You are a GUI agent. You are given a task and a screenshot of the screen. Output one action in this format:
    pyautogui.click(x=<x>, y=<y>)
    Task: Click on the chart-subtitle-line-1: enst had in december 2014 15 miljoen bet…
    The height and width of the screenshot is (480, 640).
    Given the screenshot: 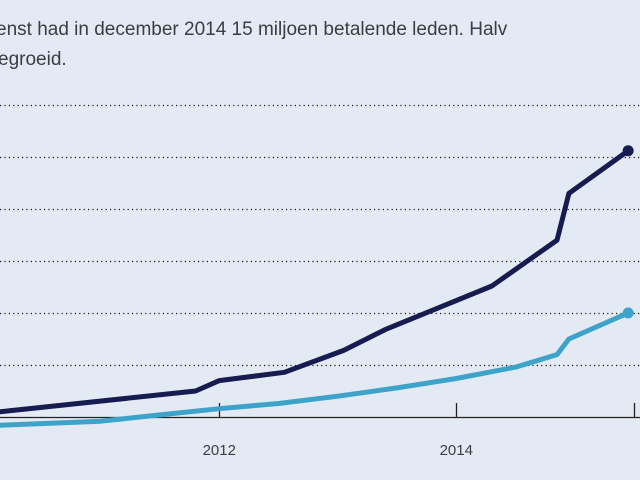 What is the action you would take?
    pyautogui.click(x=254, y=29)
    